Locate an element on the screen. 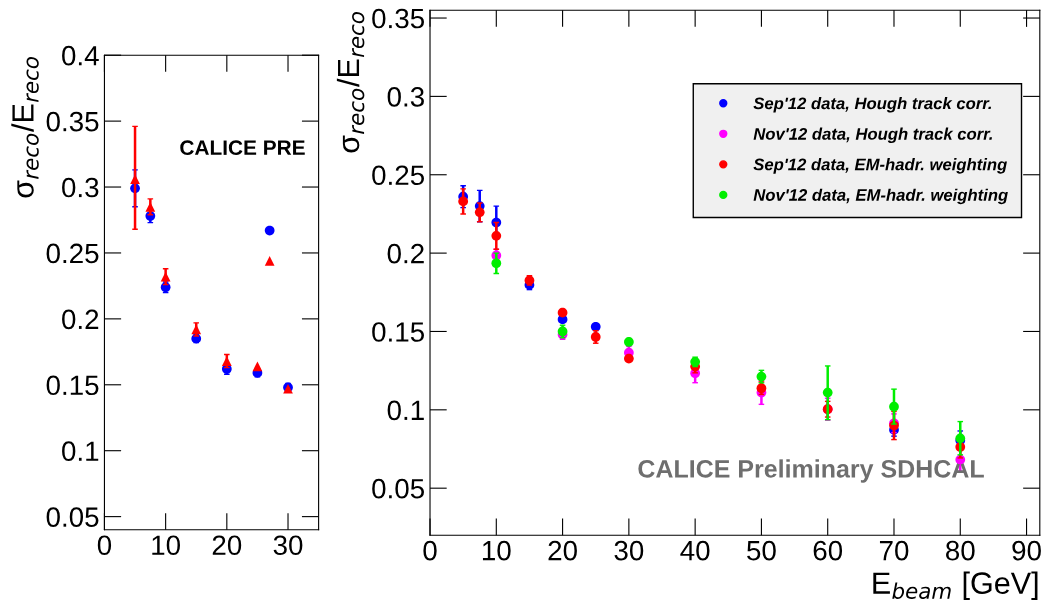 The width and height of the screenshot is (1055, 600). x-tick-label: 40 is located at coordinates (695, 550).